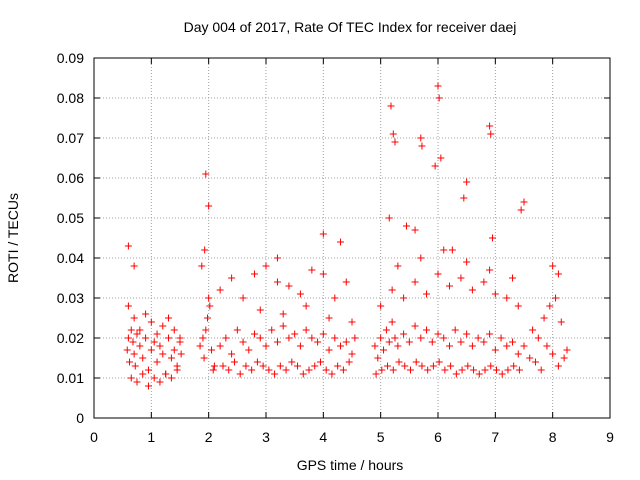 The image size is (640, 480). What do you see at coordinates (70, 258) in the screenshot?
I see `y-tick-label: 0.04` at bounding box center [70, 258].